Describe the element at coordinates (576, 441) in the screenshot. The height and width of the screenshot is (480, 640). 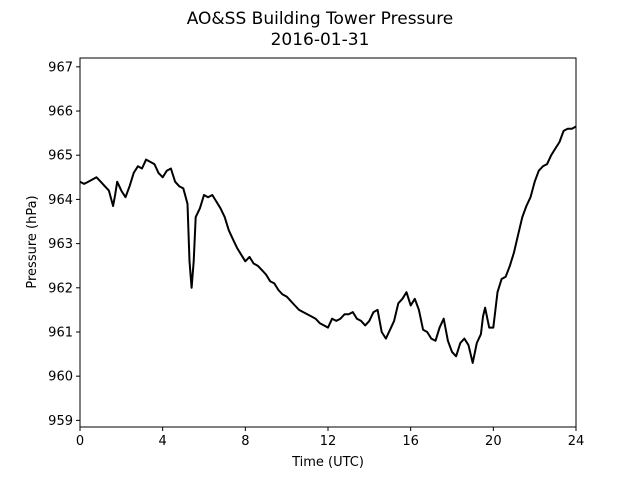
I see `x-tick-label: 24` at that location.